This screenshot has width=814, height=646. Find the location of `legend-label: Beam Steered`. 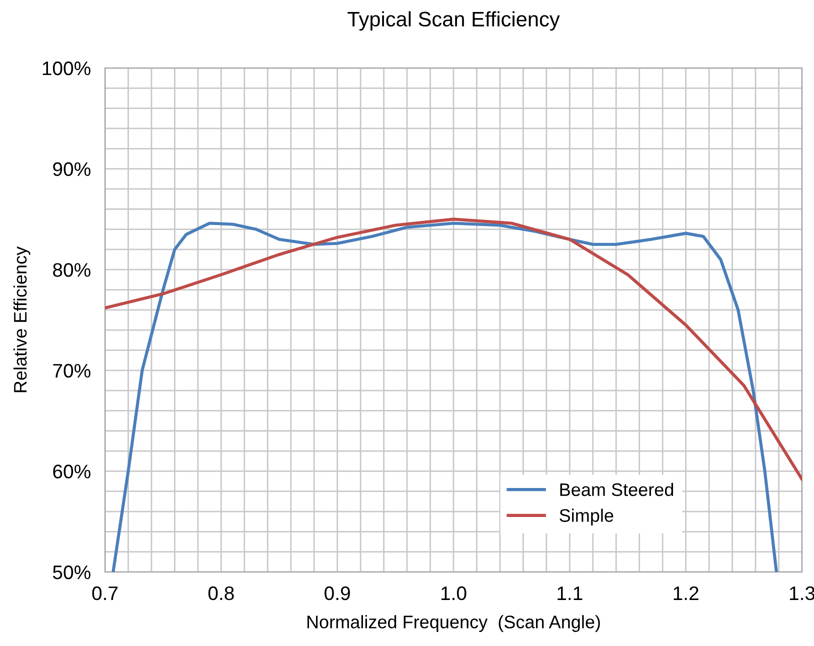

legend-label: Beam Steered is located at coordinates (617, 489).